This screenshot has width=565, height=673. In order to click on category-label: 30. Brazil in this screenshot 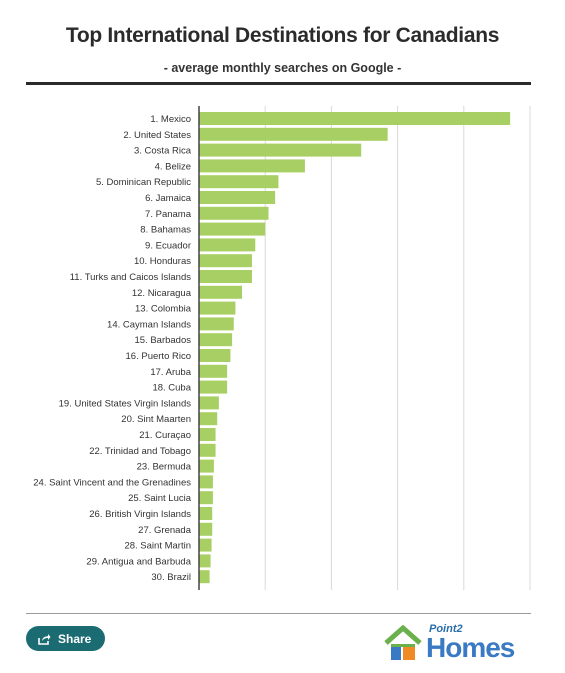, I will do `click(171, 577)`.